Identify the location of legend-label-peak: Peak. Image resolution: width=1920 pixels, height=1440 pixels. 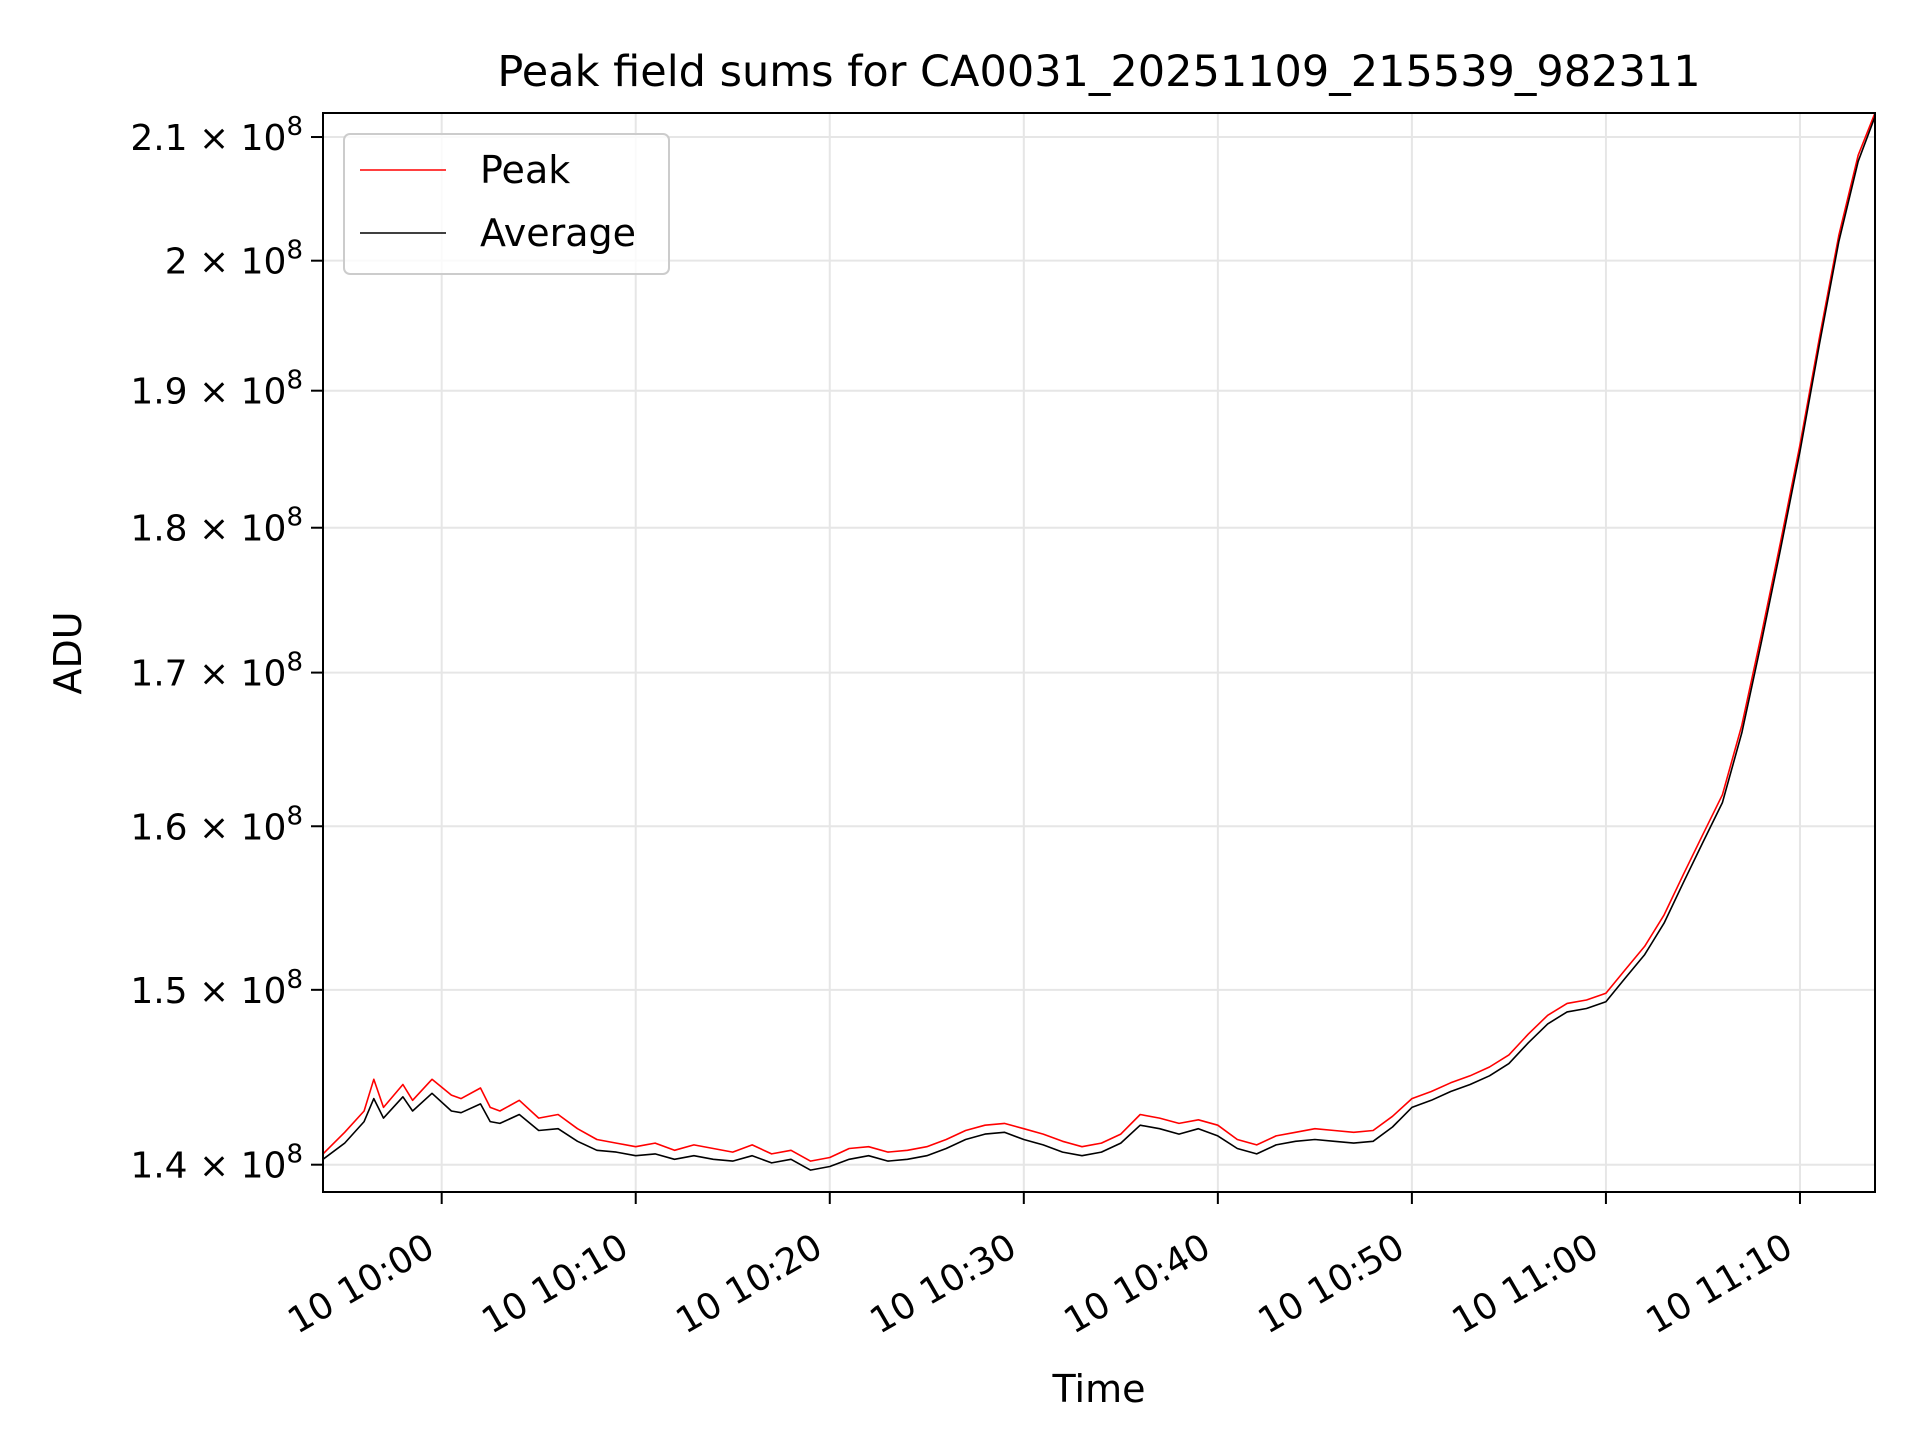
(525, 170).